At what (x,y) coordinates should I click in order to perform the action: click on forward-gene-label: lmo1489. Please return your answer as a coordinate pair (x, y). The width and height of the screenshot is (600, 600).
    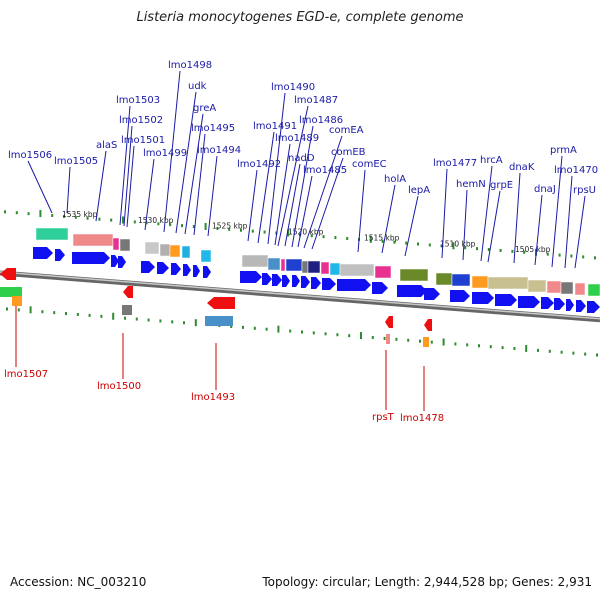
    Looking at the image, I should click on (297, 138).